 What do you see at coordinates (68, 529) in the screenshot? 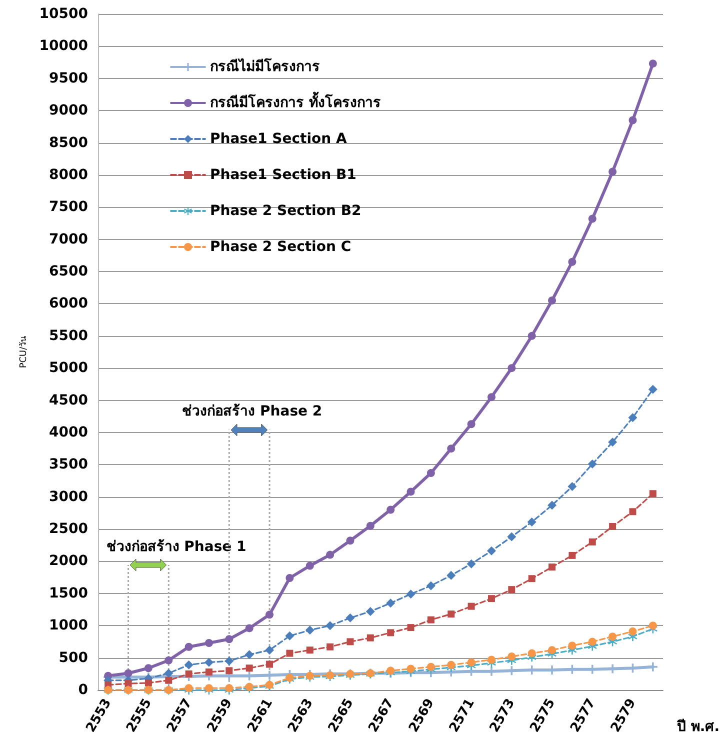
I see `y-tick-label: 2500` at bounding box center [68, 529].